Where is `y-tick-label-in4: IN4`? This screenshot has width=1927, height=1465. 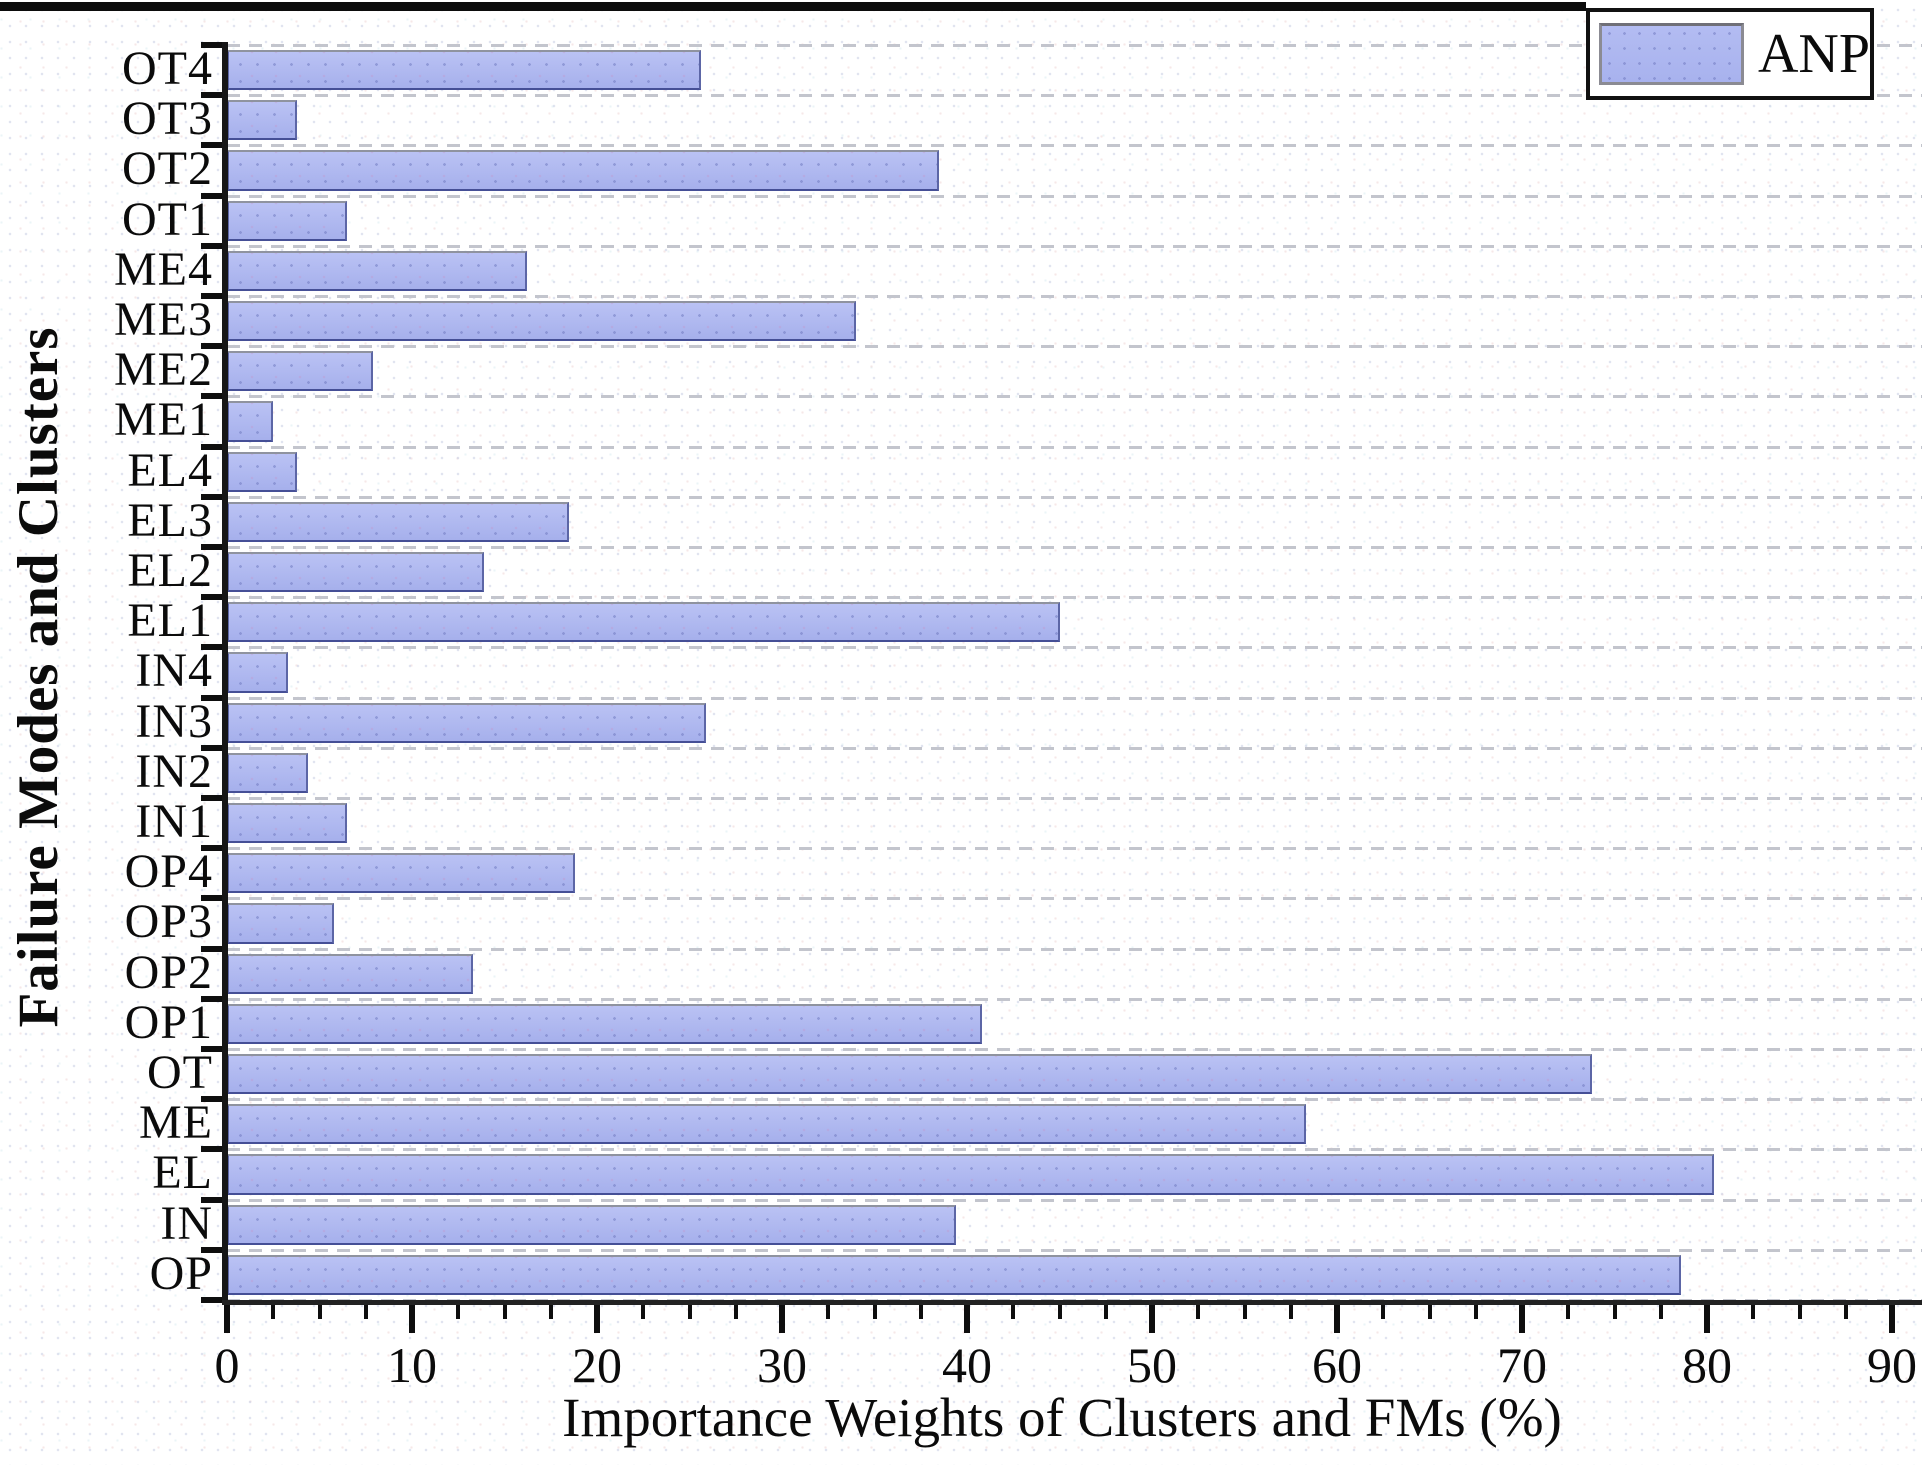
y-tick-label-in4: IN4 is located at coordinates (174, 671).